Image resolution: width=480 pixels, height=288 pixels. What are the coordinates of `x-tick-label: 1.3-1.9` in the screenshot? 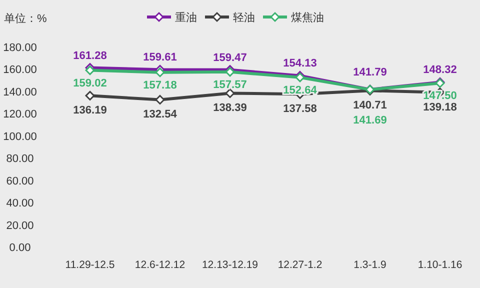 It's located at (370, 265).